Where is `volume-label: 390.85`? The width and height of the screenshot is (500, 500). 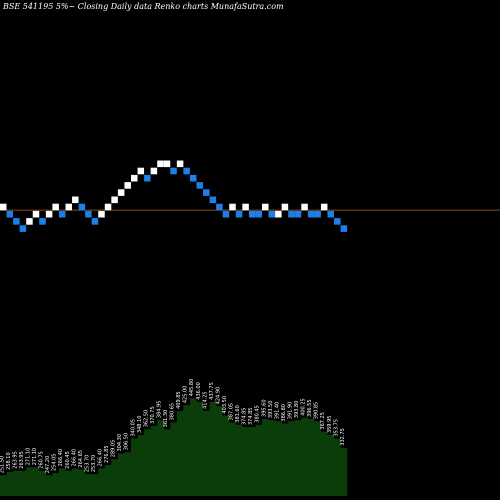
volume-label: 390.85 is located at coordinates (317, 411).